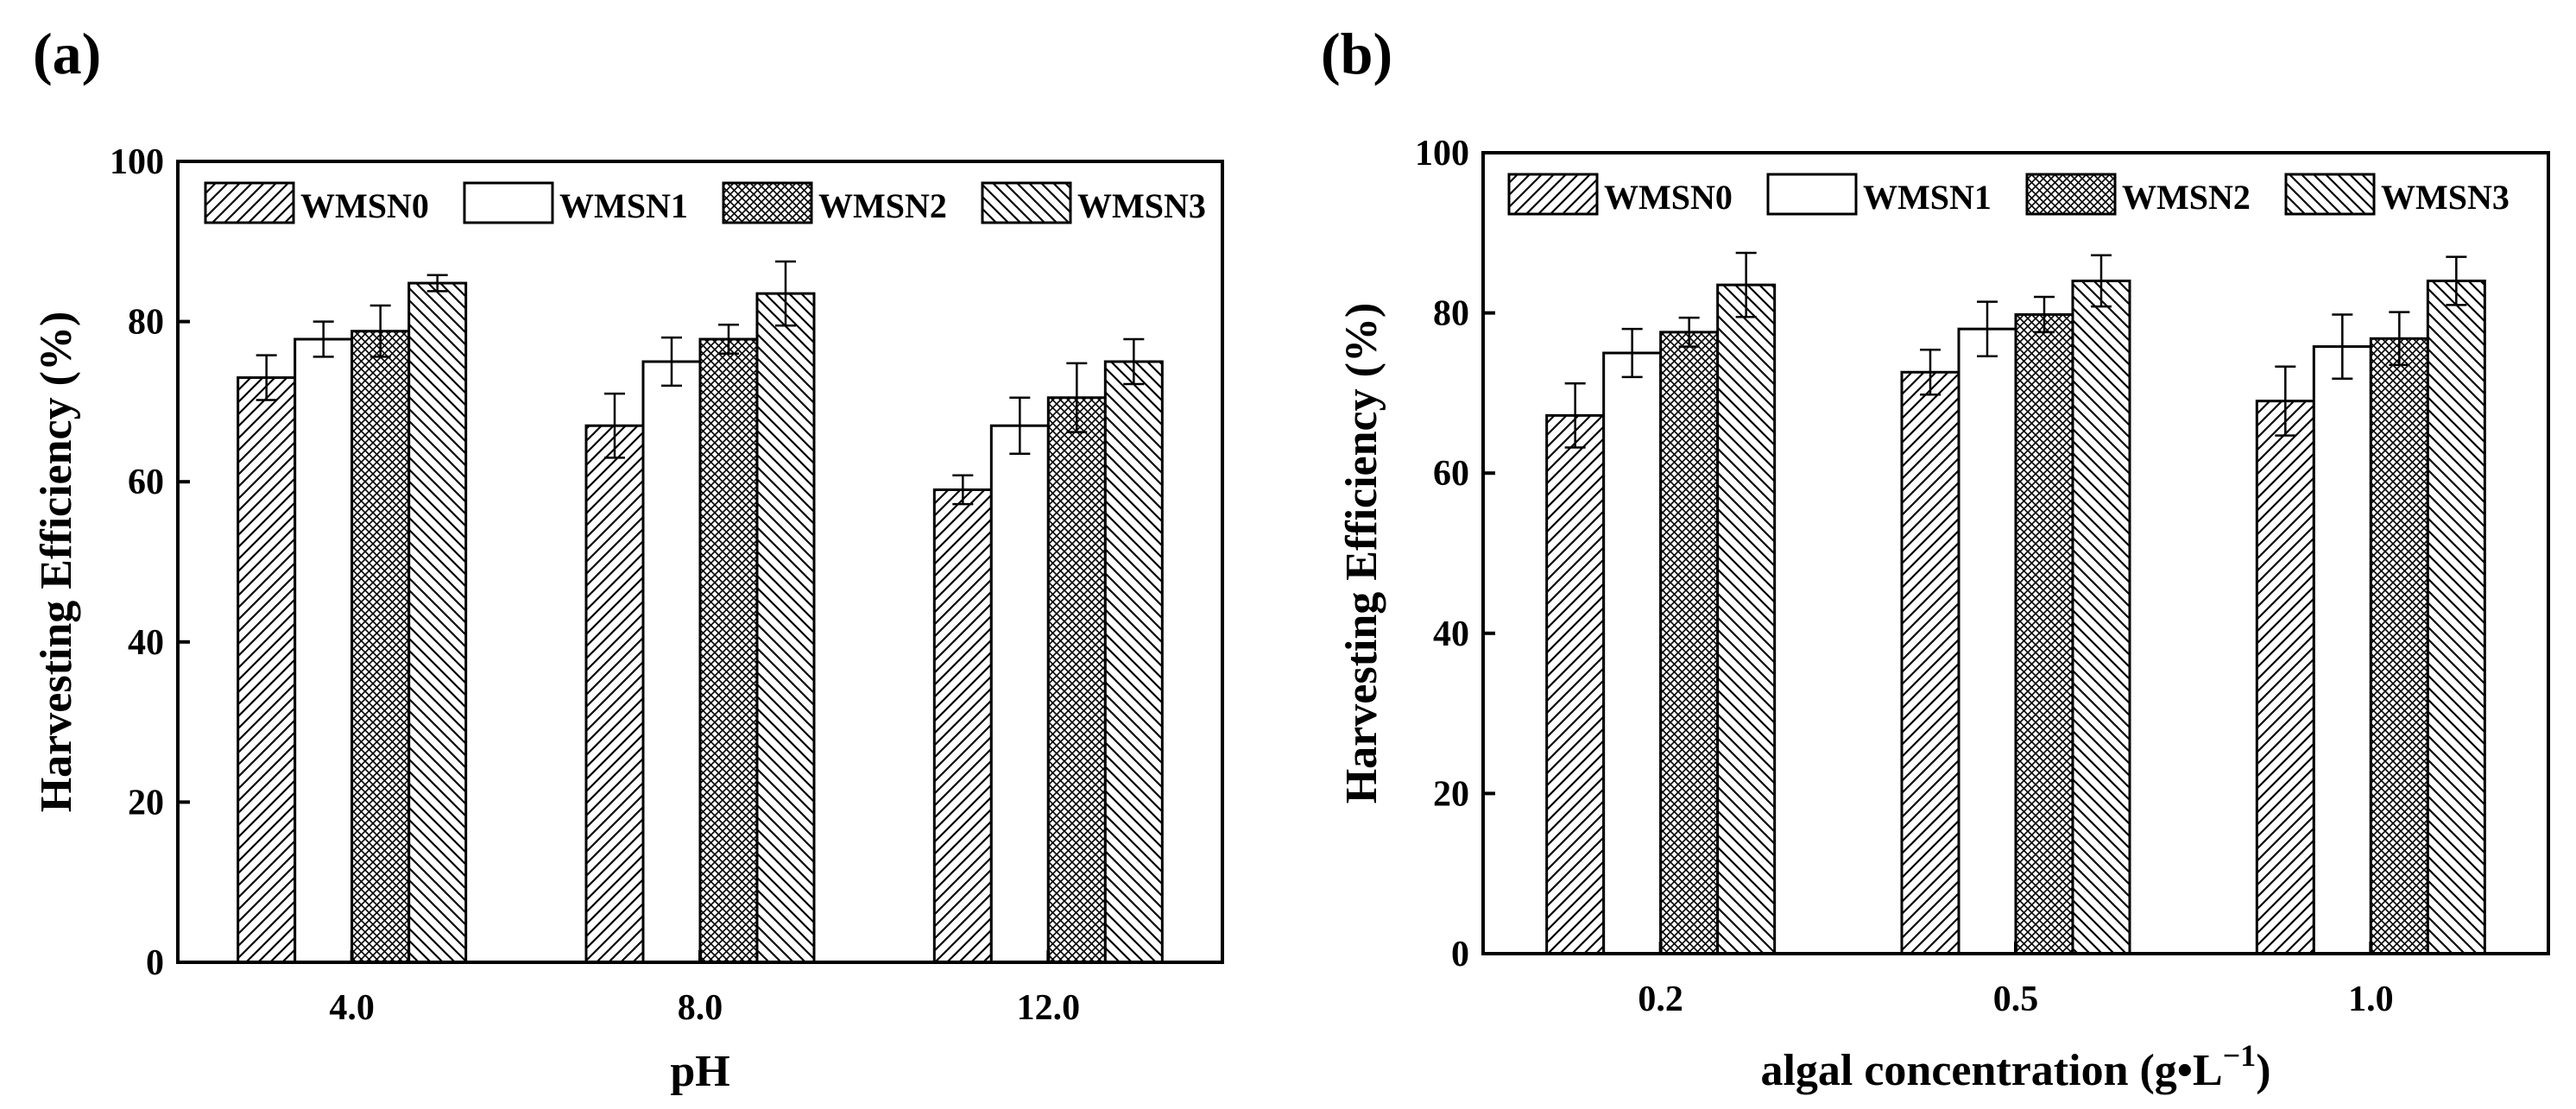 This screenshot has height=1109, width=2576. I want to click on panel-b-label: (b), so click(1356, 53).